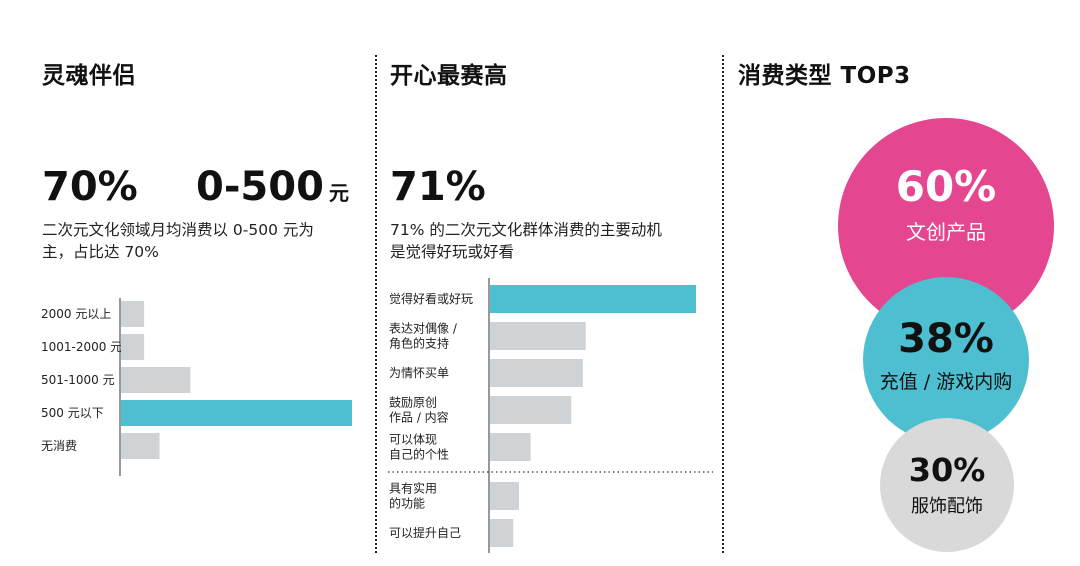  Describe the element at coordinates (413, 488) in the screenshot. I see `chart2-category-label: 具有实用` at that location.